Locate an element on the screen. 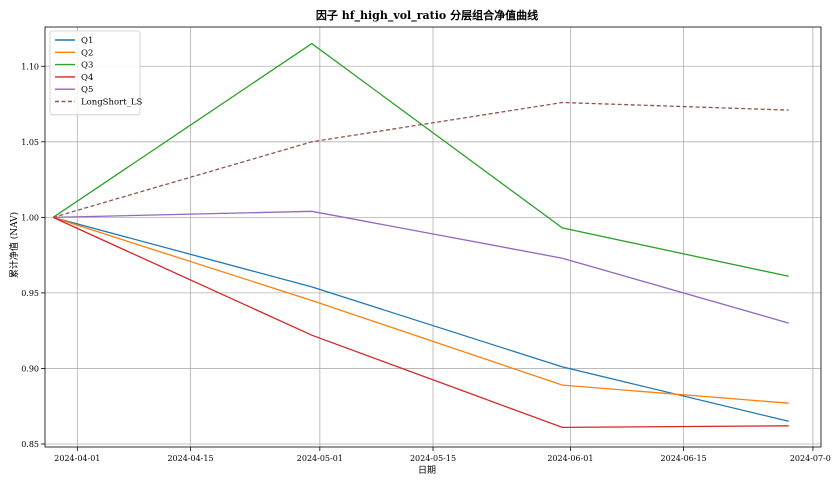 This screenshot has height=486, width=832. y-tick-label: 0.85 is located at coordinates (30, 444).